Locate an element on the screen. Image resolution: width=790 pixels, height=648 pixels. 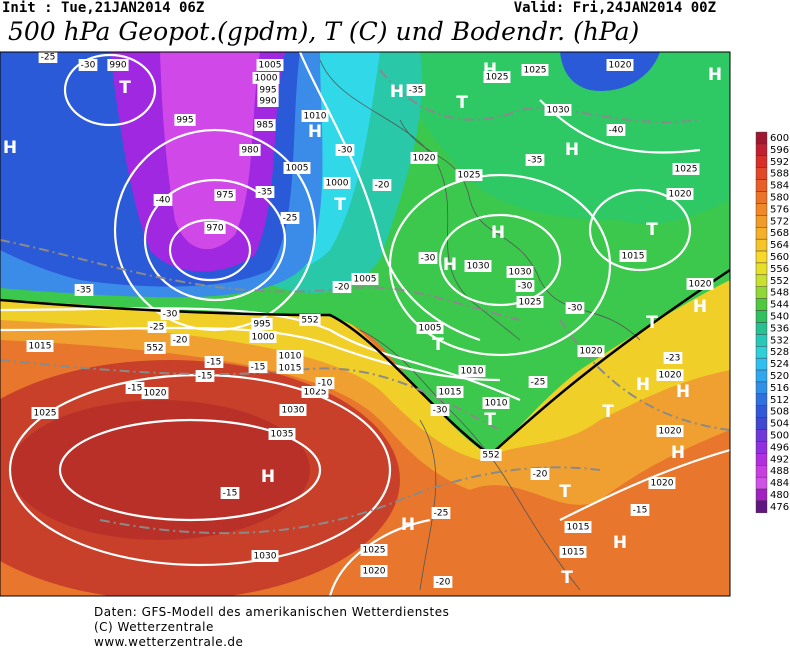
isoline-label: 985 is located at coordinates (264, 126).